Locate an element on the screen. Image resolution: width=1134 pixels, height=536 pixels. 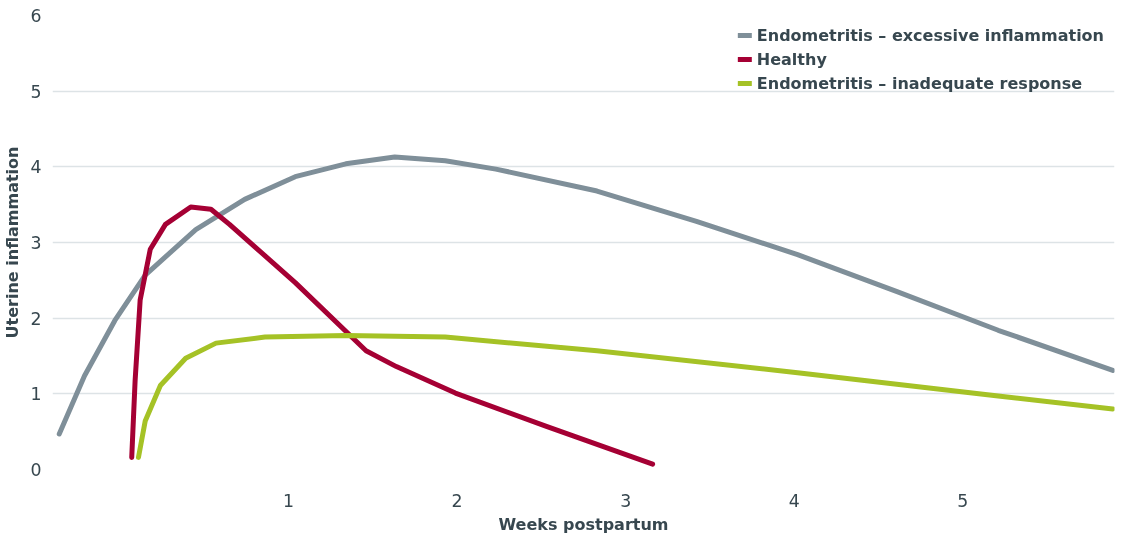
legend-label: Healthy is located at coordinates (791, 59).